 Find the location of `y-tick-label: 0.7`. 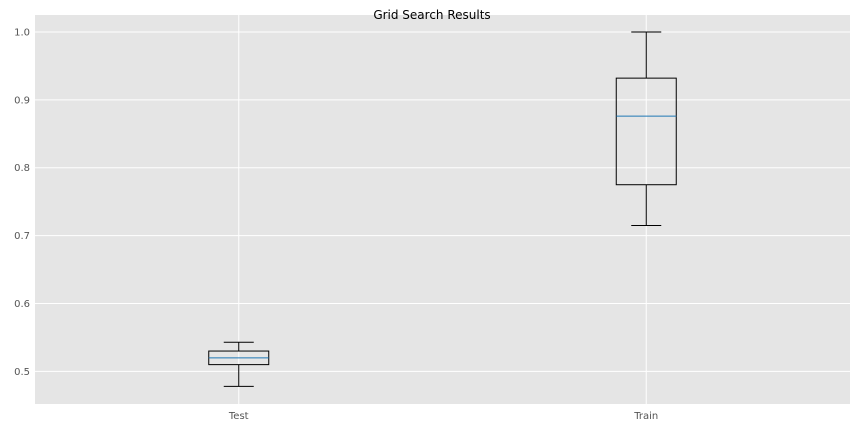

y-tick-label: 0.7 is located at coordinates (22, 236).